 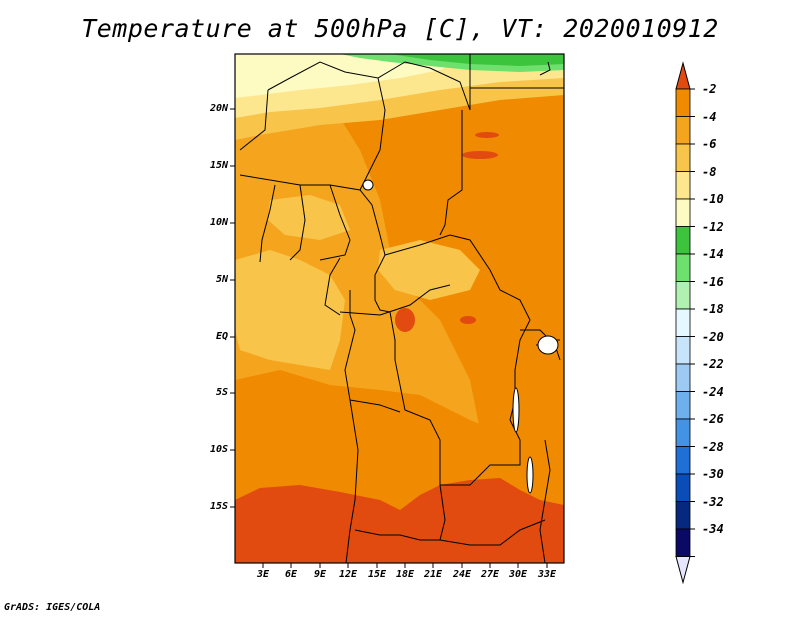 I want to click on field-green-core, so click(x=477, y=60).